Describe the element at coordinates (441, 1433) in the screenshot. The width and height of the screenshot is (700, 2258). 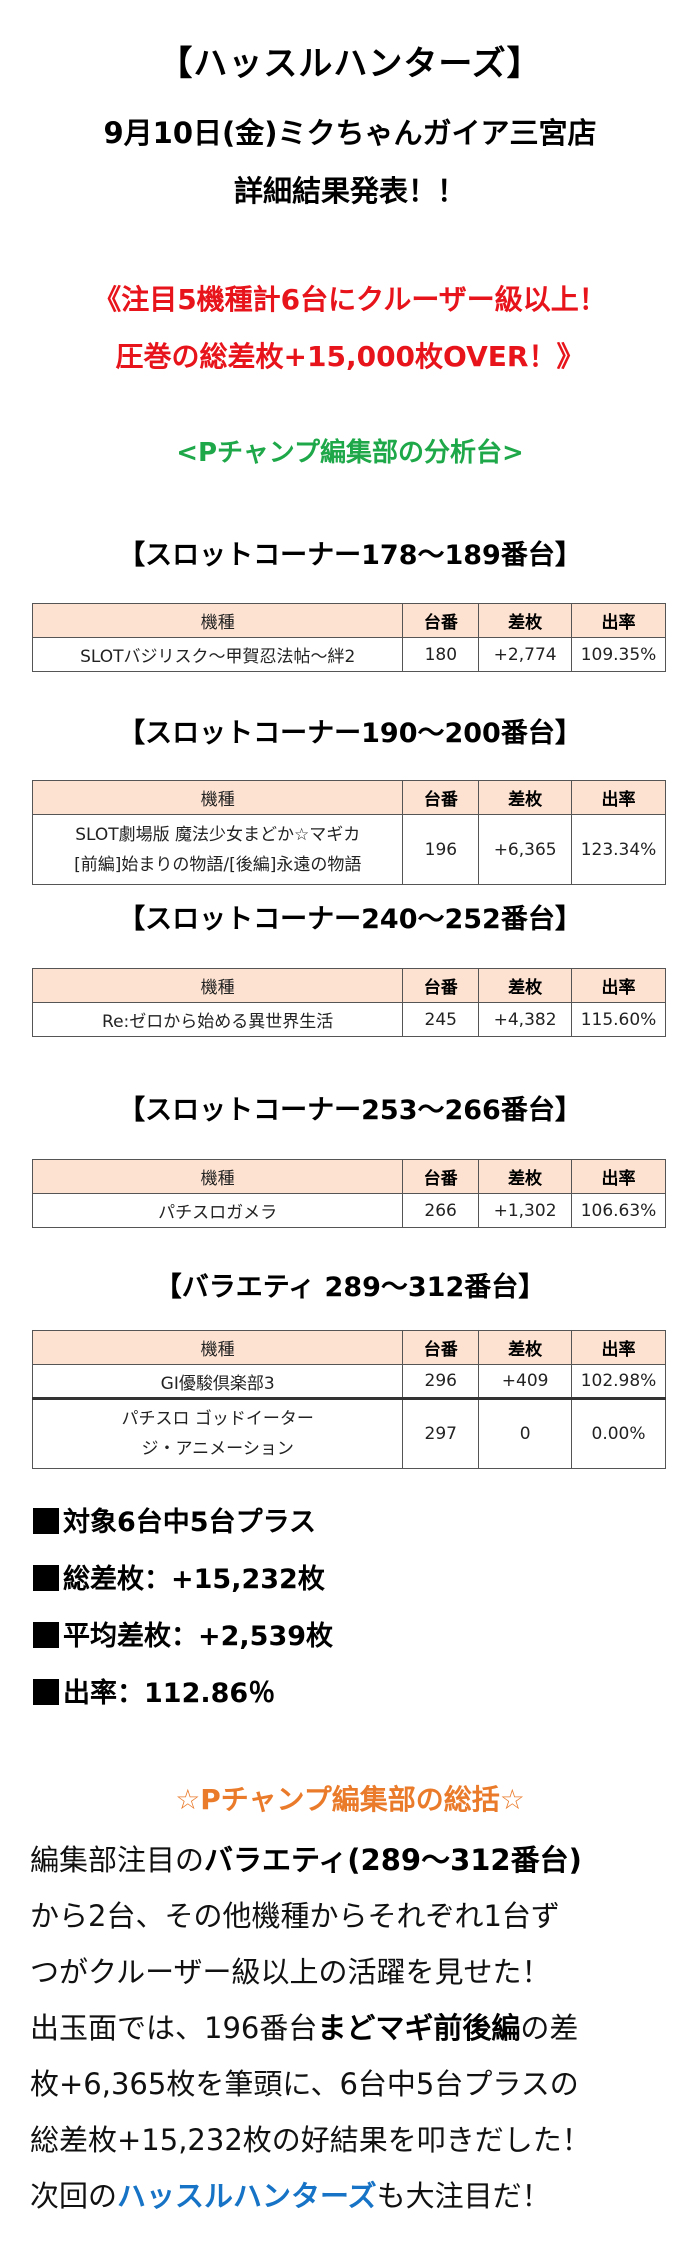
I see `machine-number: 297` at that location.